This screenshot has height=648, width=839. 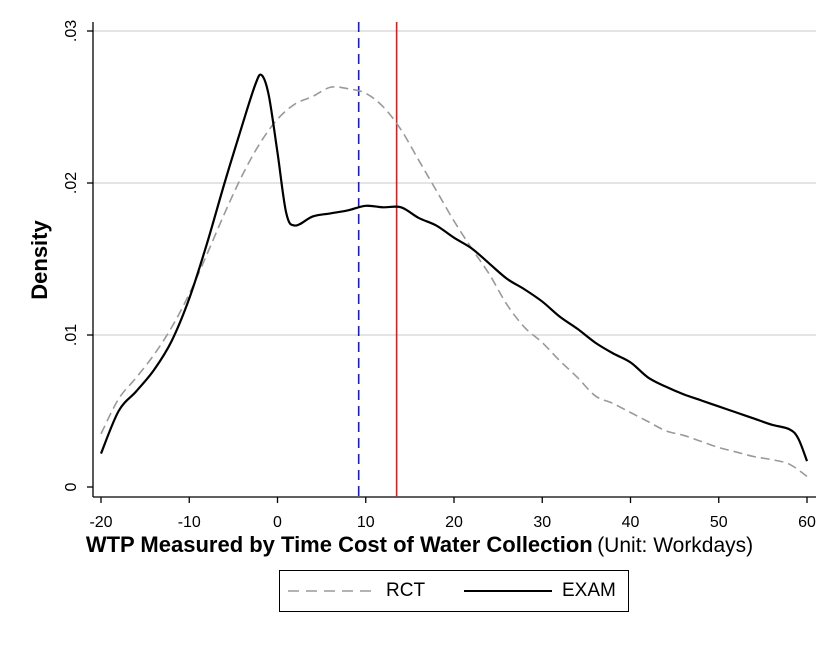 I want to click on x-tick-label: 10, so click(x=366, y=522).